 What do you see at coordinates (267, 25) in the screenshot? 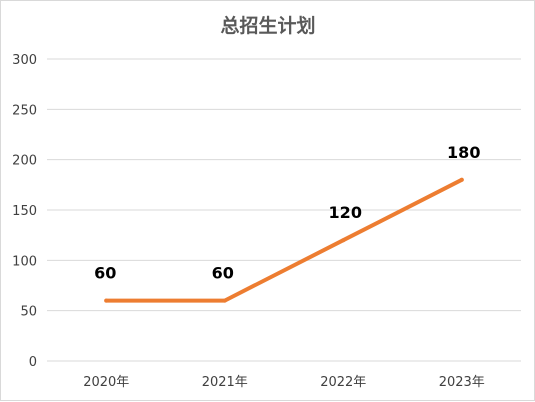
I see `chart-title: 总招生计划` at bounding box center [267, 25].